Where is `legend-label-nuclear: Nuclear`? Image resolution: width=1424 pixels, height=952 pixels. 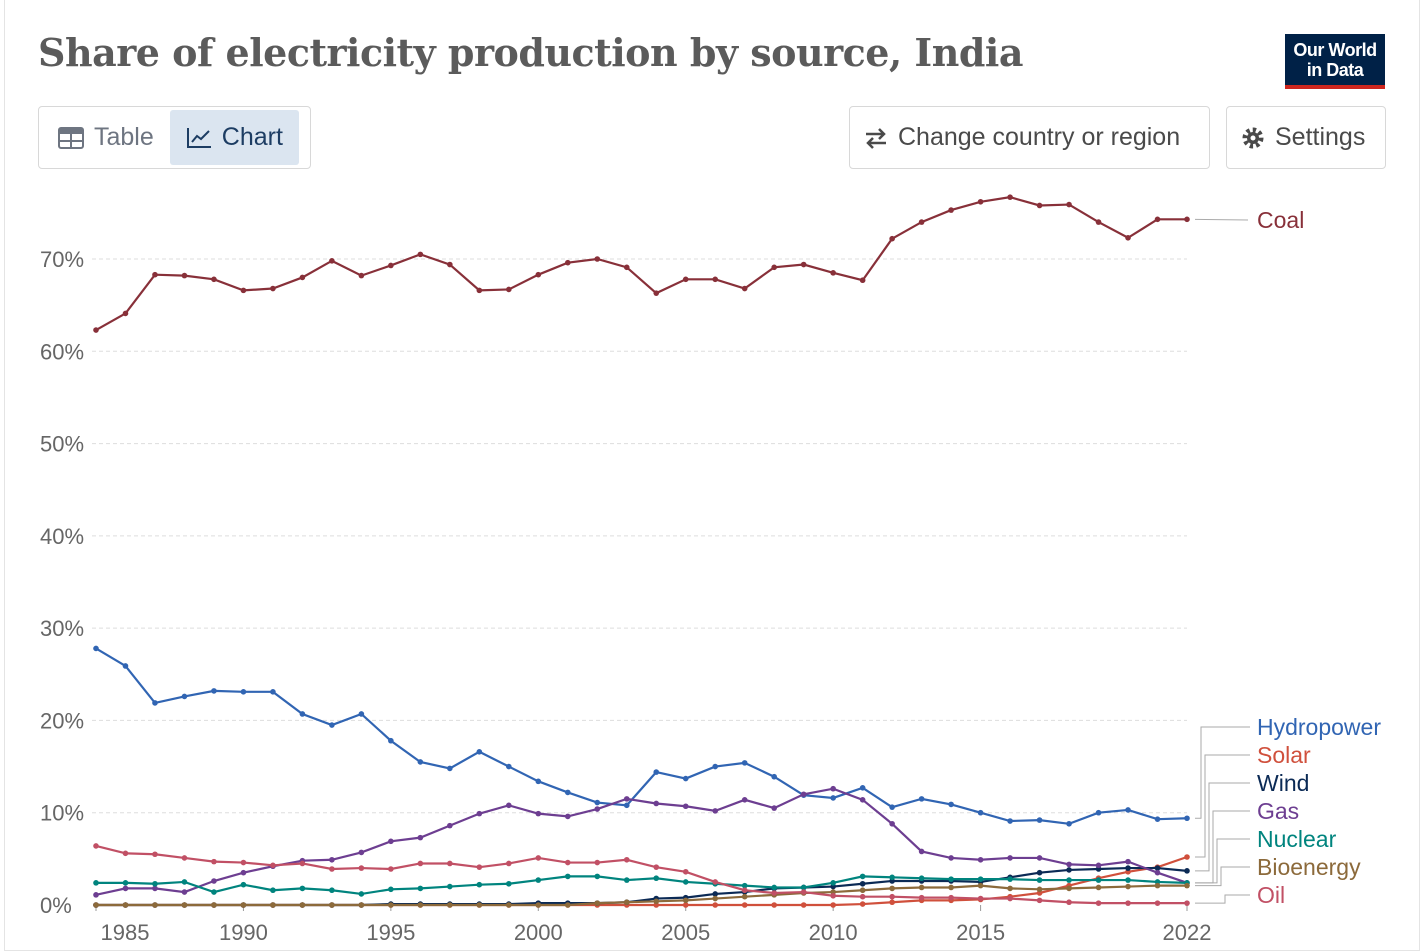
legend-label-nuclear: Nuclear is located at coordinates (1297, 839).